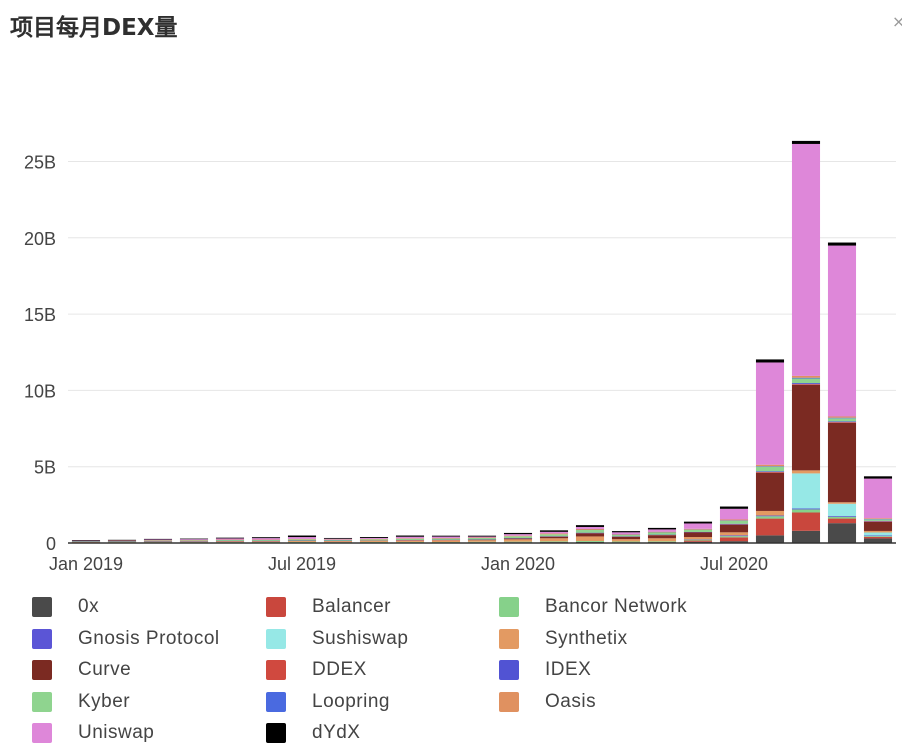 This screenshot has height=748, width=902. I want to click on legend-item-idex: IDEX, so click(545, 670).